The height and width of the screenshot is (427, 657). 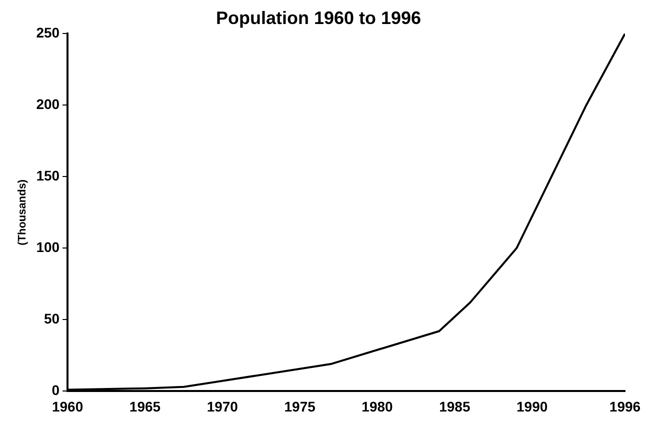 What do you see at coordinates (625, 406) in the screenshot?
I see `x-tick-label: 1996` at bounding box center [625, 406].